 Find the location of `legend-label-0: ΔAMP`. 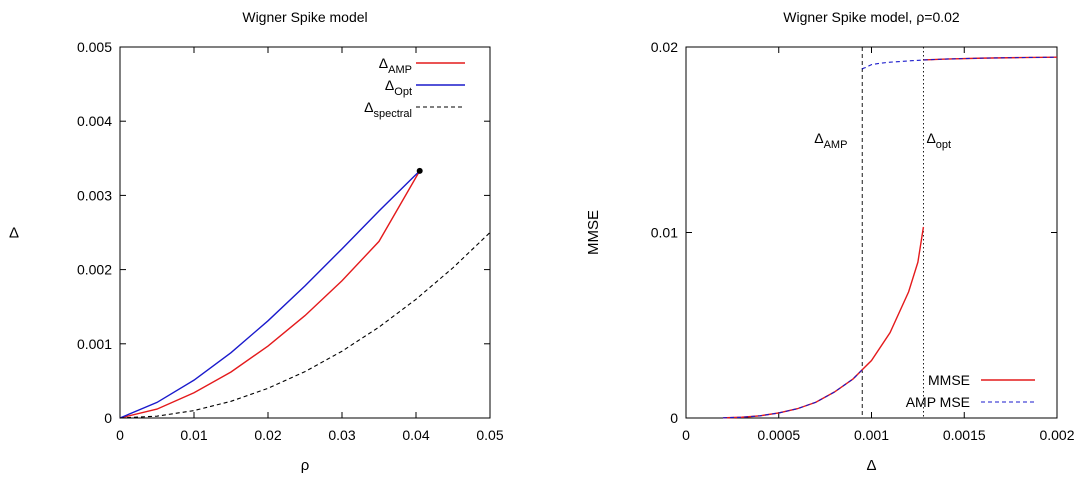

legend-label-0: ΔAMP is located at coordinates (395, 65).